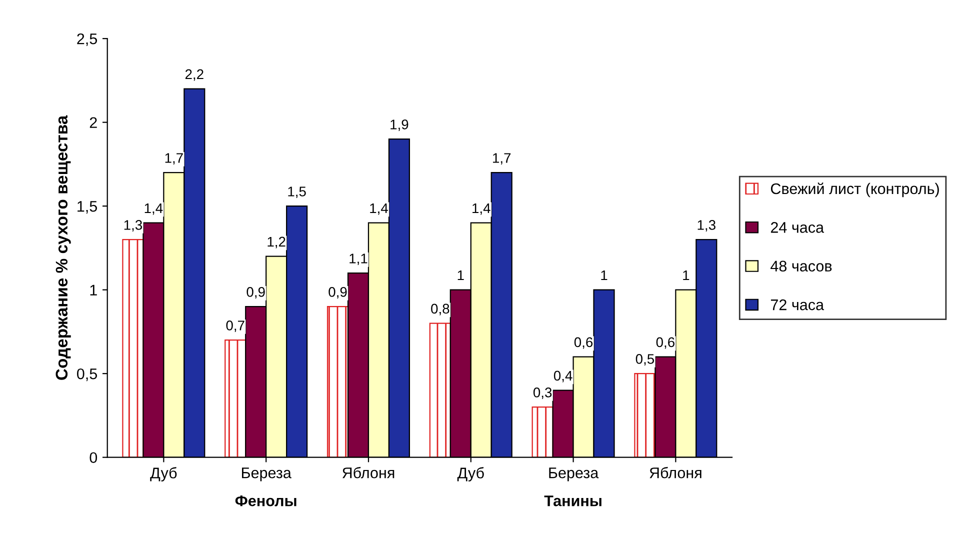 This screenshot has height=551, width=976. Describe the element at coordinates (93, 122) in the screenshot. I see `y-tick-label: 2` at that location.